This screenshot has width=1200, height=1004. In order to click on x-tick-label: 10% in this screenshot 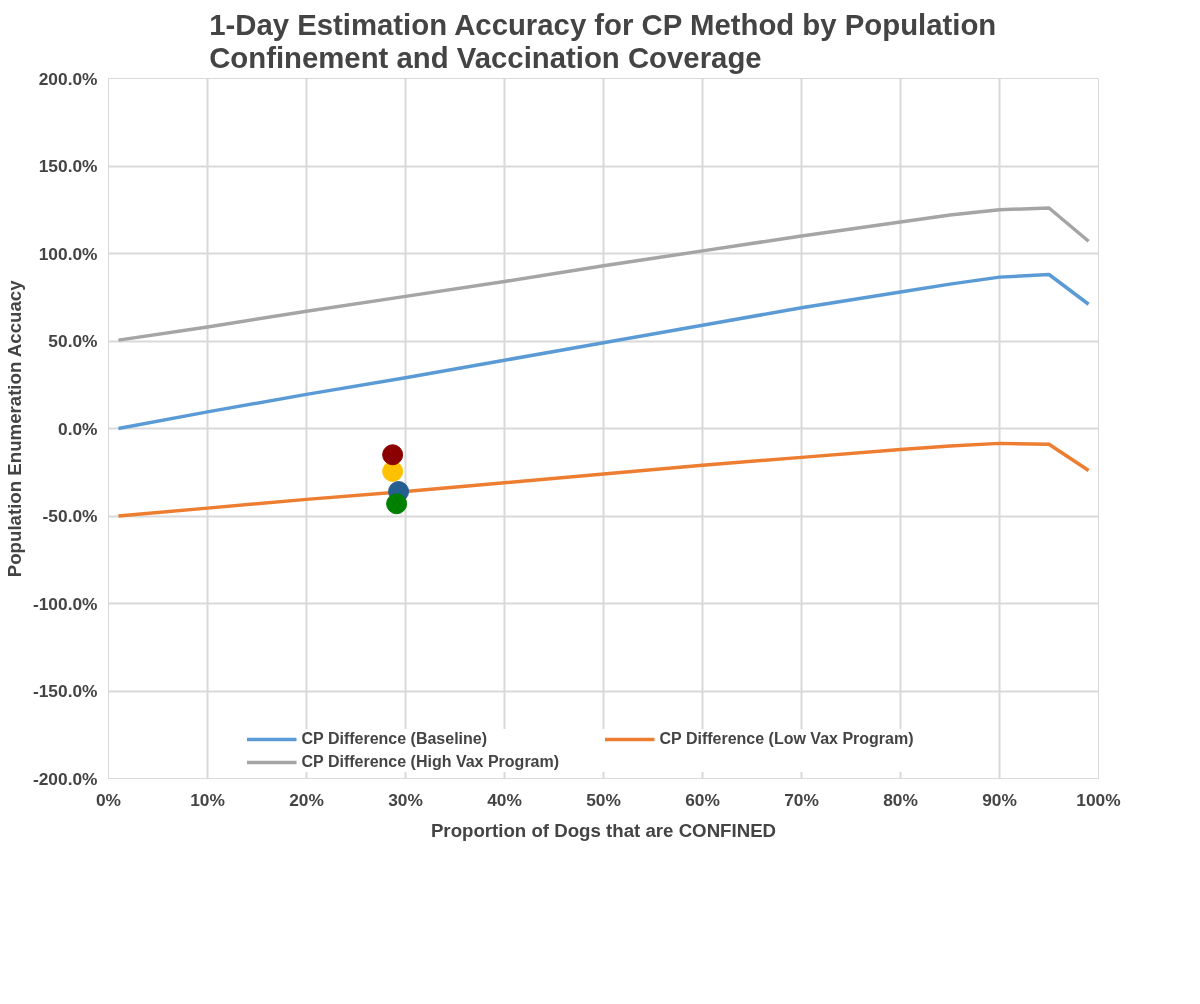, I will do `click(207, 799)`.